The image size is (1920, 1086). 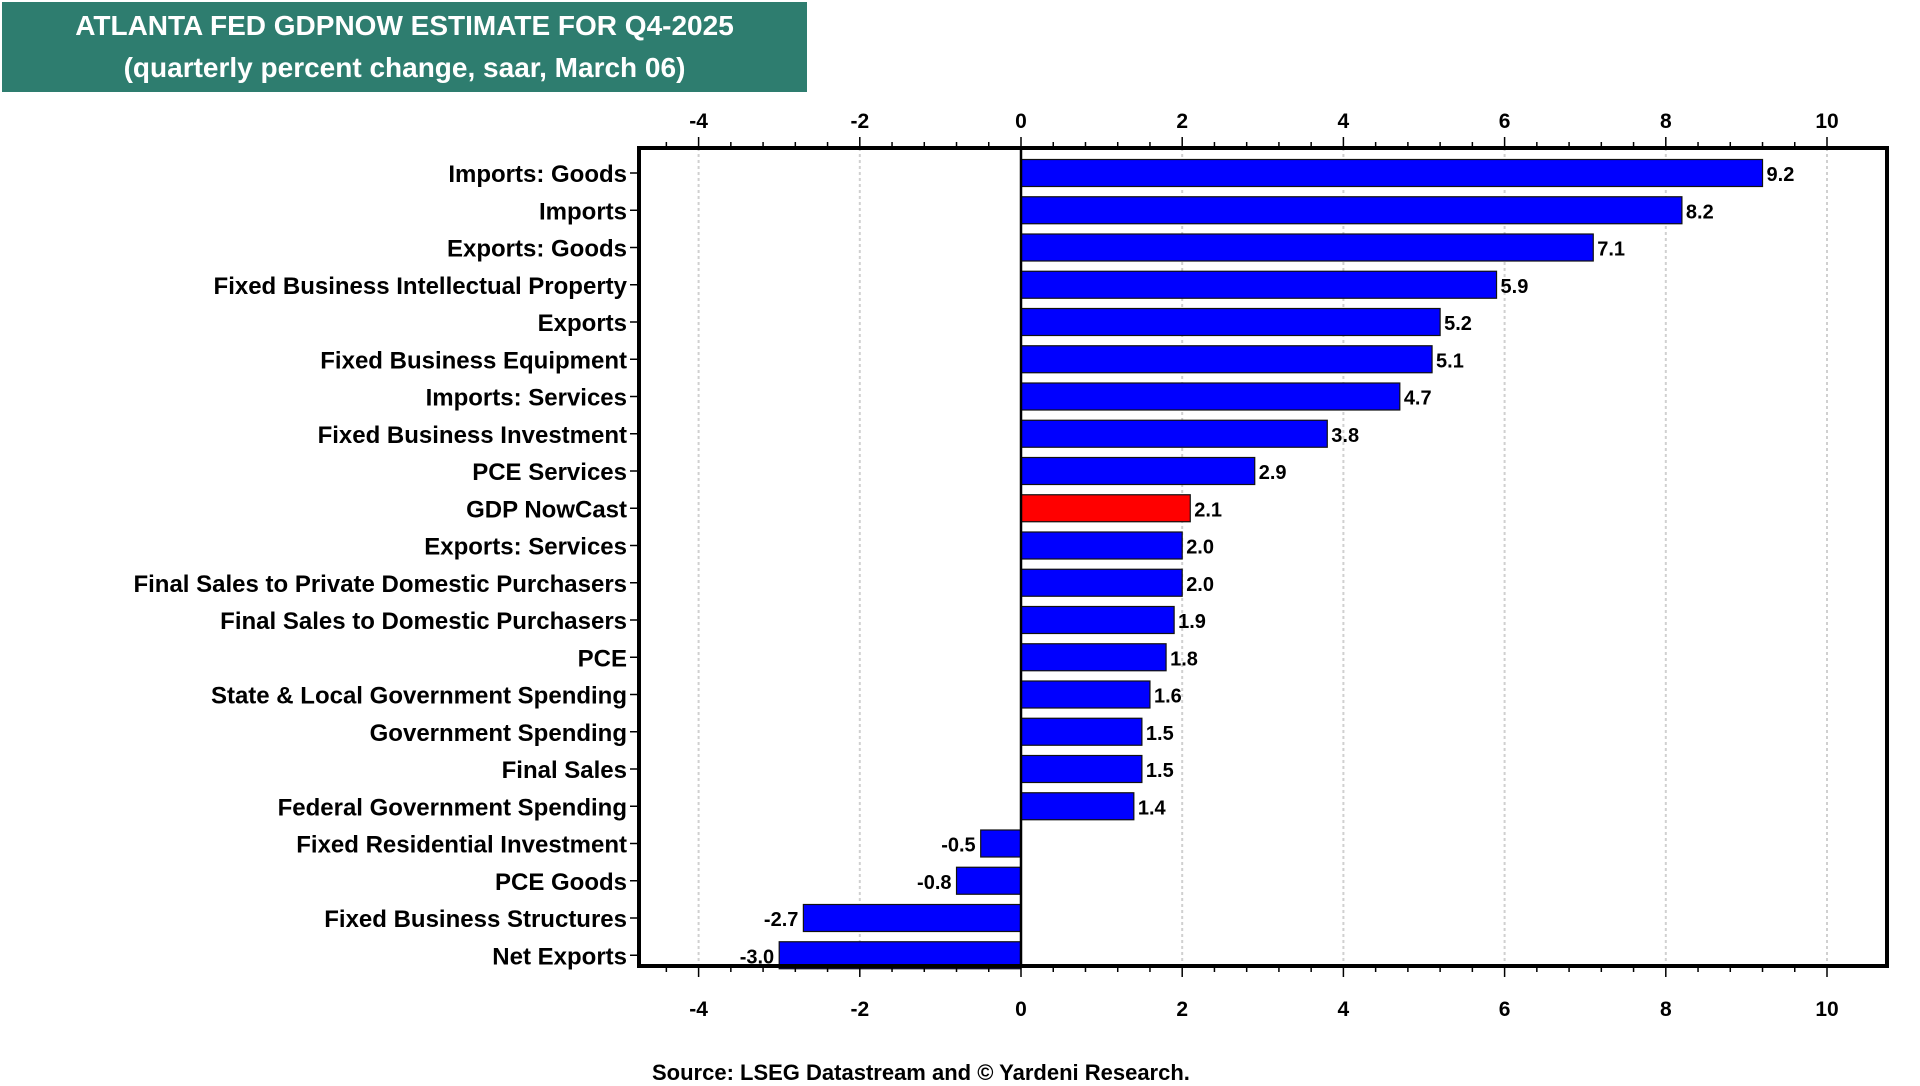 What do you see at coordinates (1021, 121) in the screenshot?
I see `x-tick-label-top: 0` at bounding box center [1021, 121].